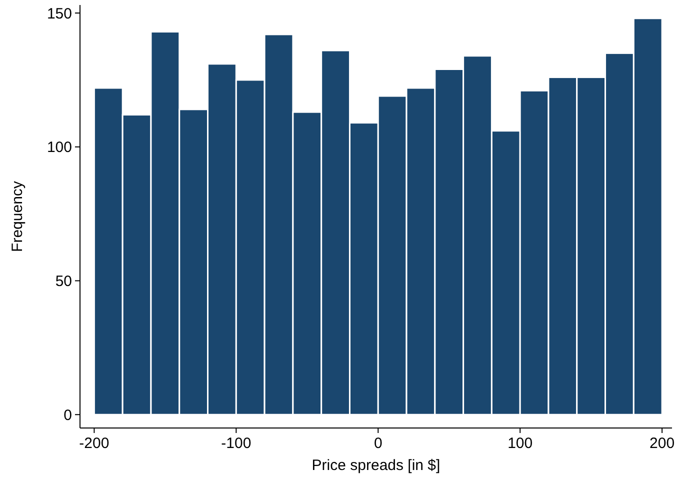 This screenshot has width=680, height=478. What do you see at coordinates (17, 216) in the screenshot?
I see `y-axis-title: Frequency` at bounding box center [17, 216].